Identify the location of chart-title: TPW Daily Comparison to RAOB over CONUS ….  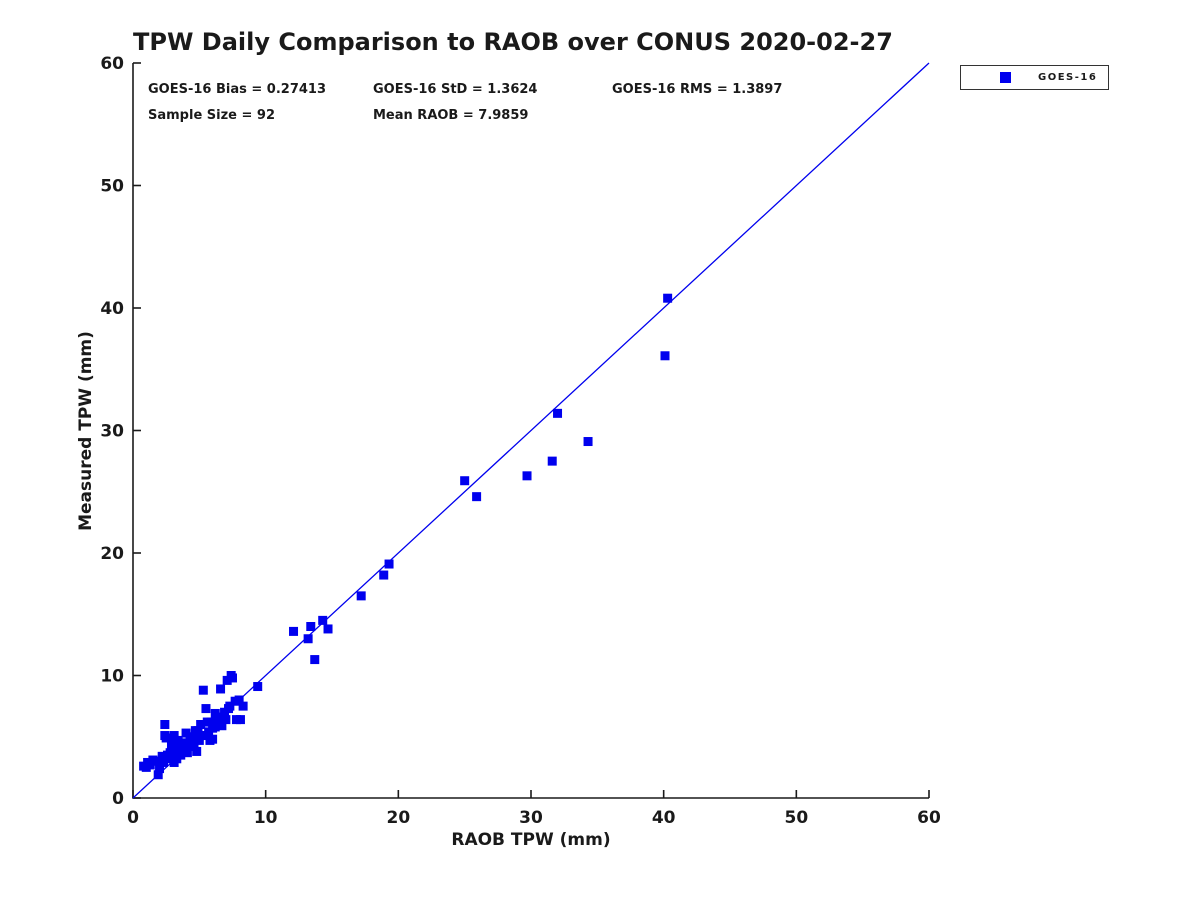
(513, 42).